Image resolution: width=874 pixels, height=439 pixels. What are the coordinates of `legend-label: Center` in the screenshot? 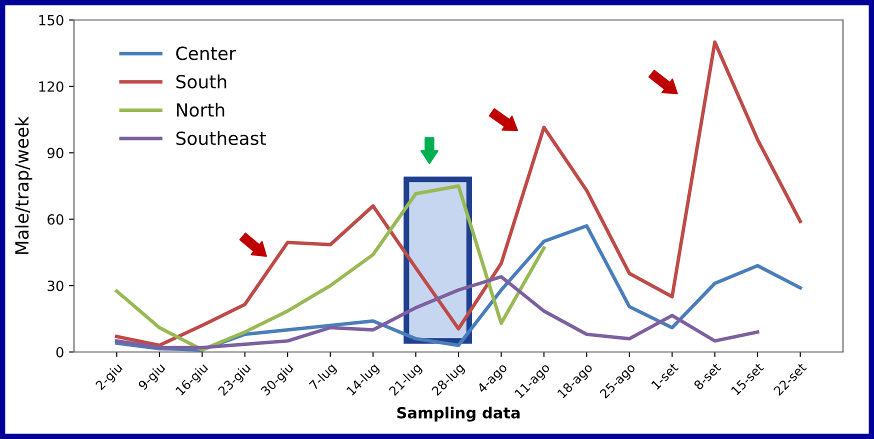 It's located at (206, 53).